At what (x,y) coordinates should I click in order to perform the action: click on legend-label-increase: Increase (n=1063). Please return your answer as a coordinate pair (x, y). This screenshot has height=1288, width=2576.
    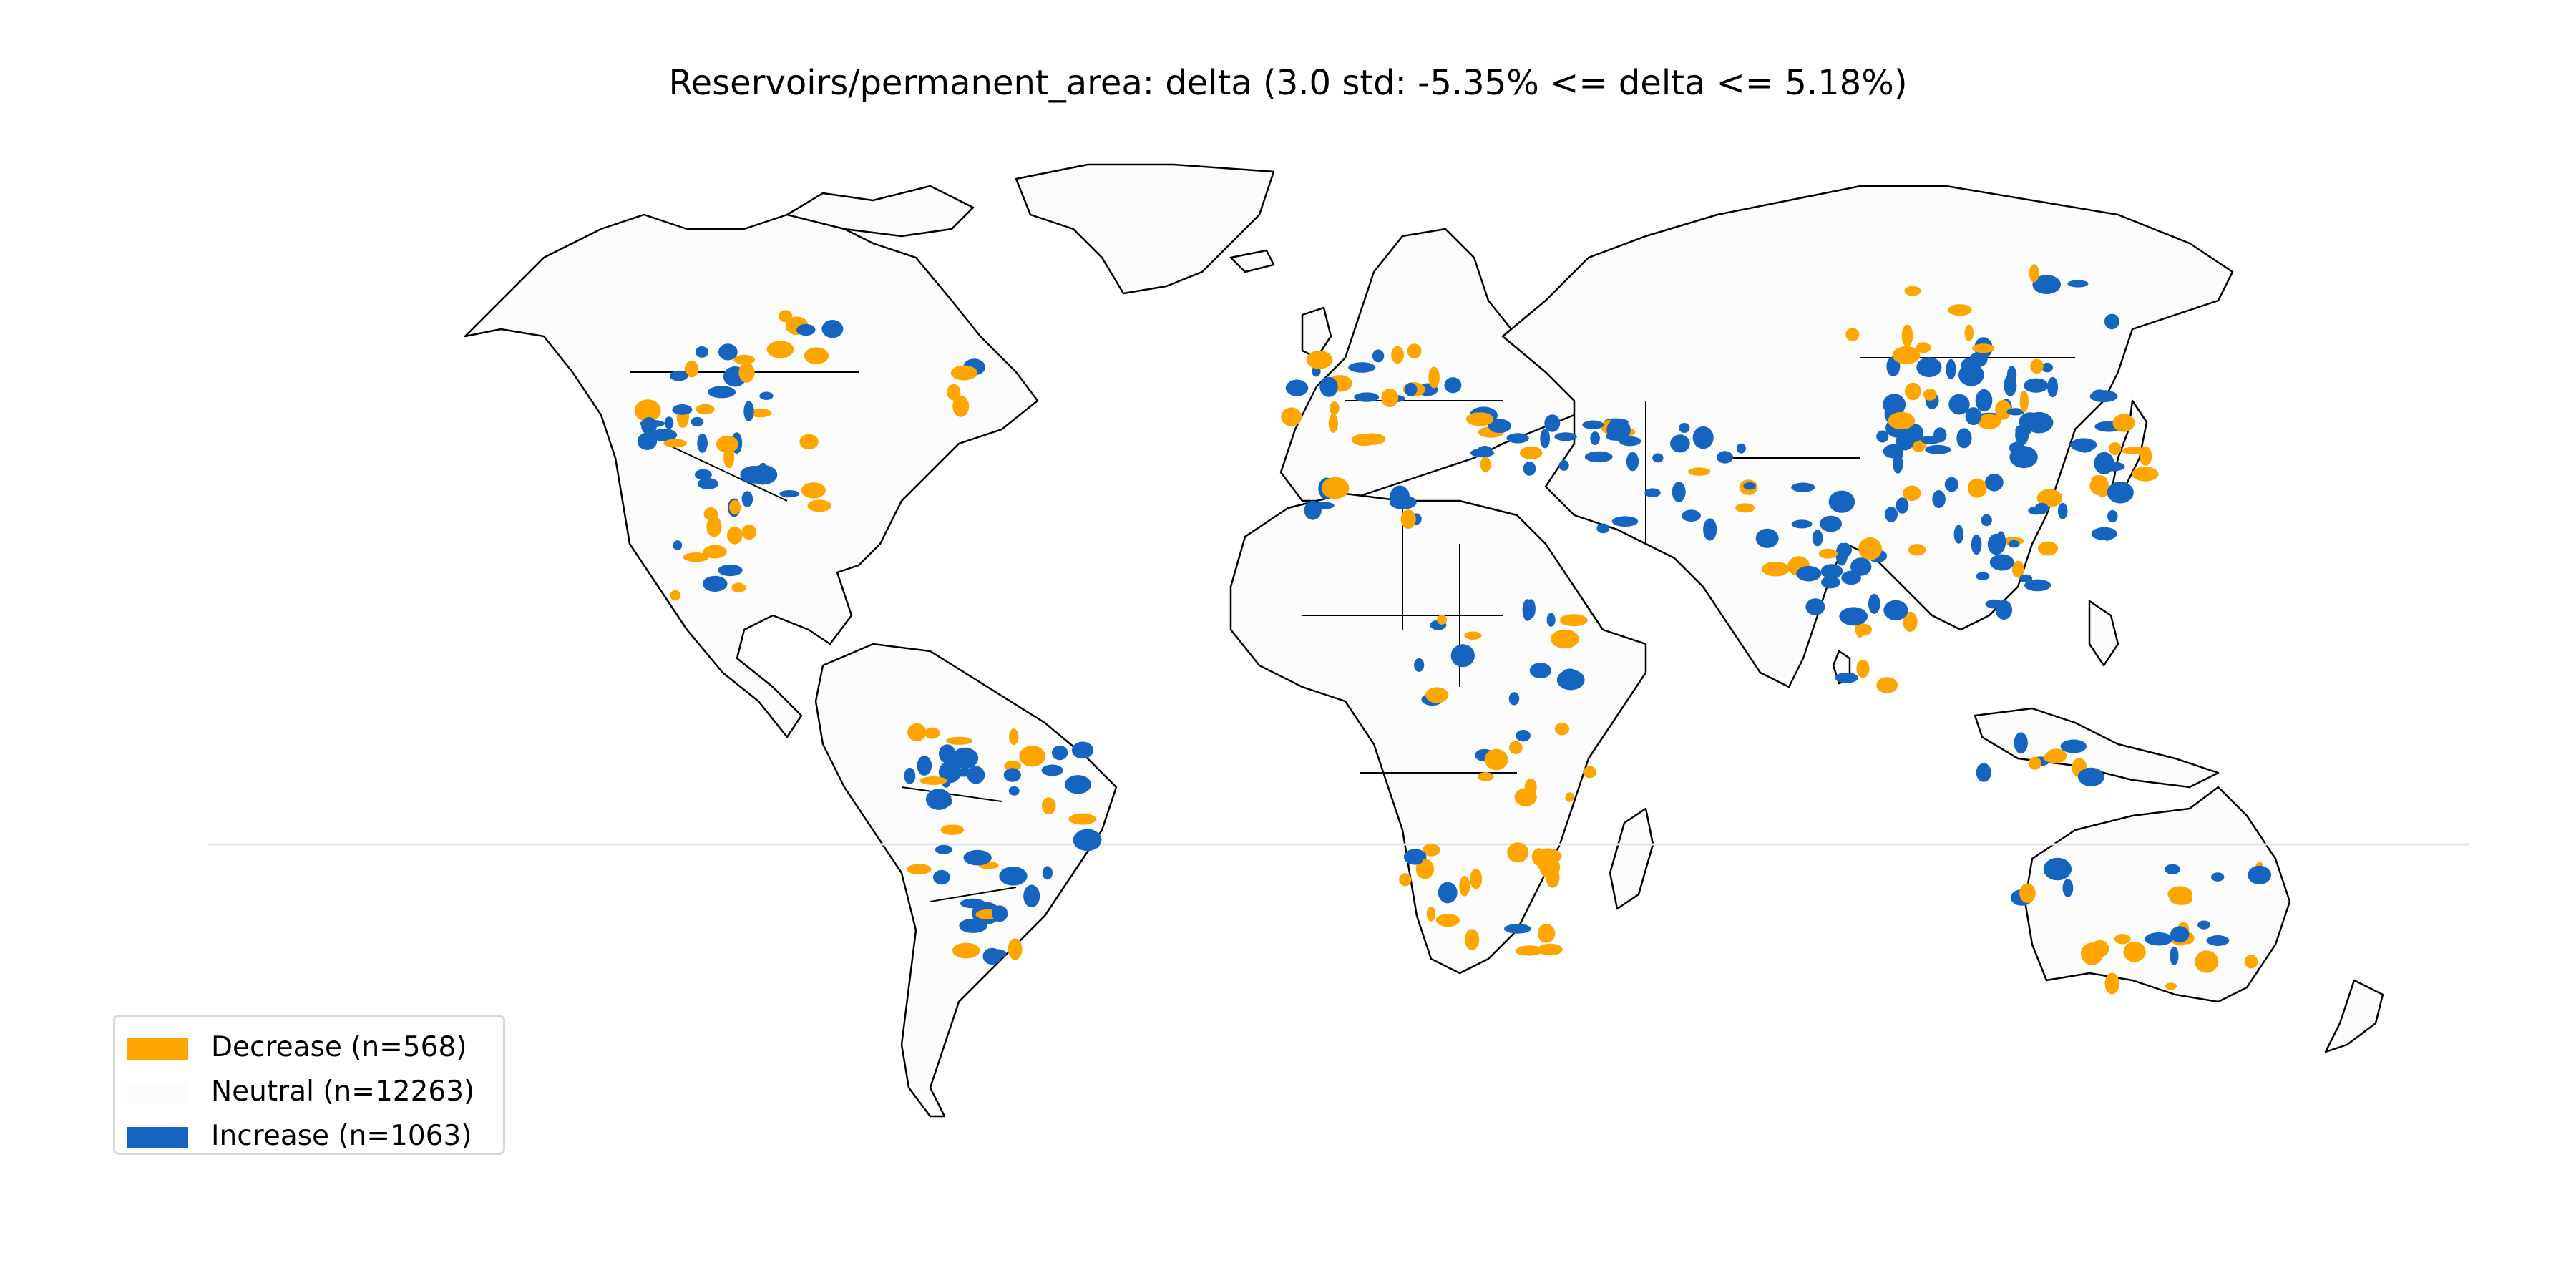
    Looking at the image, I should click on (341, 1136).